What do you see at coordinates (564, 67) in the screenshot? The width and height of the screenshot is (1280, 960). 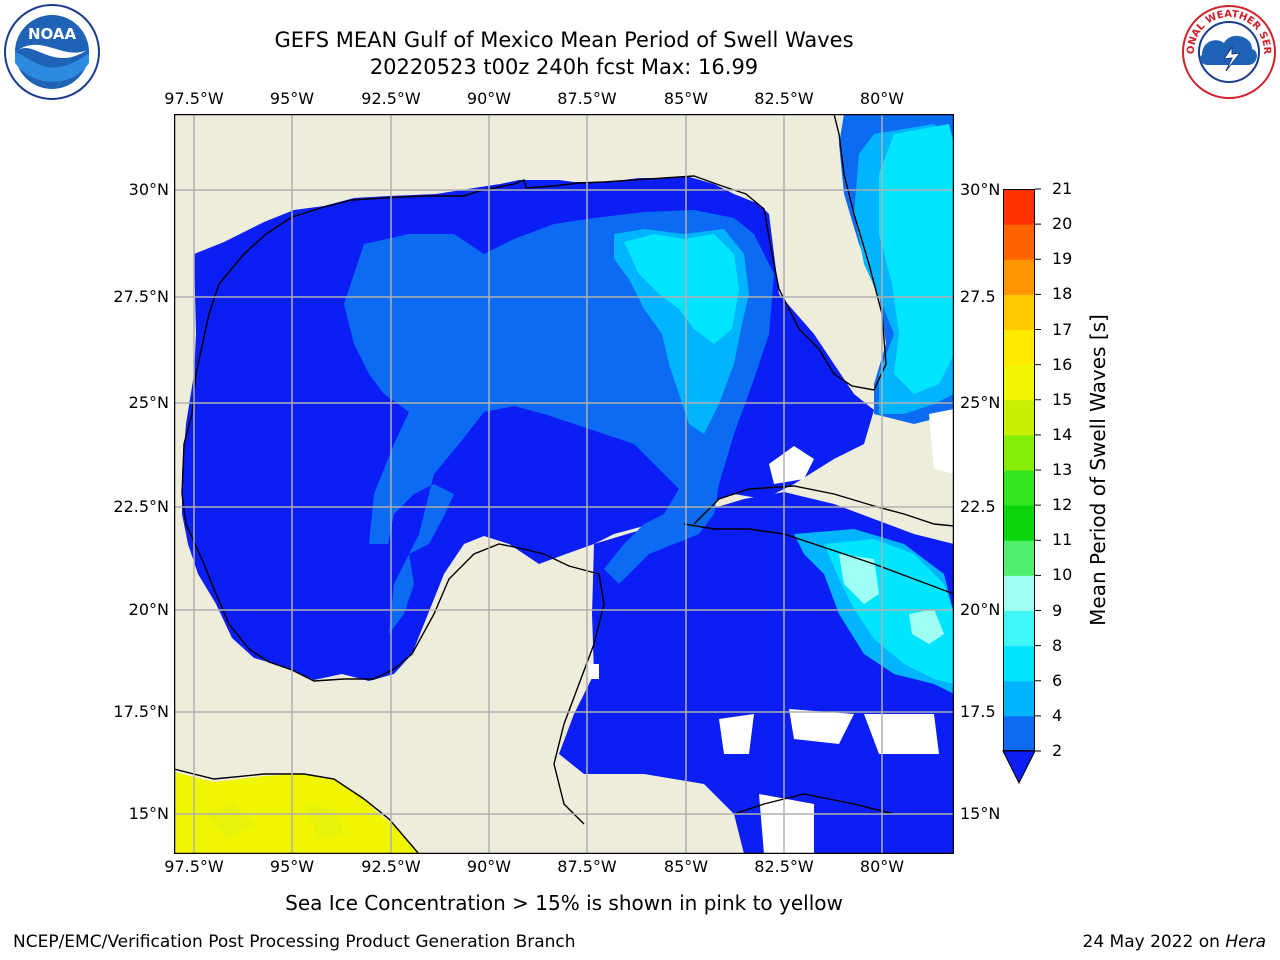 I see `map-subtitle: 20220523 t00z 240h fcst Max: 16.99` at bounding box center [564, 67].